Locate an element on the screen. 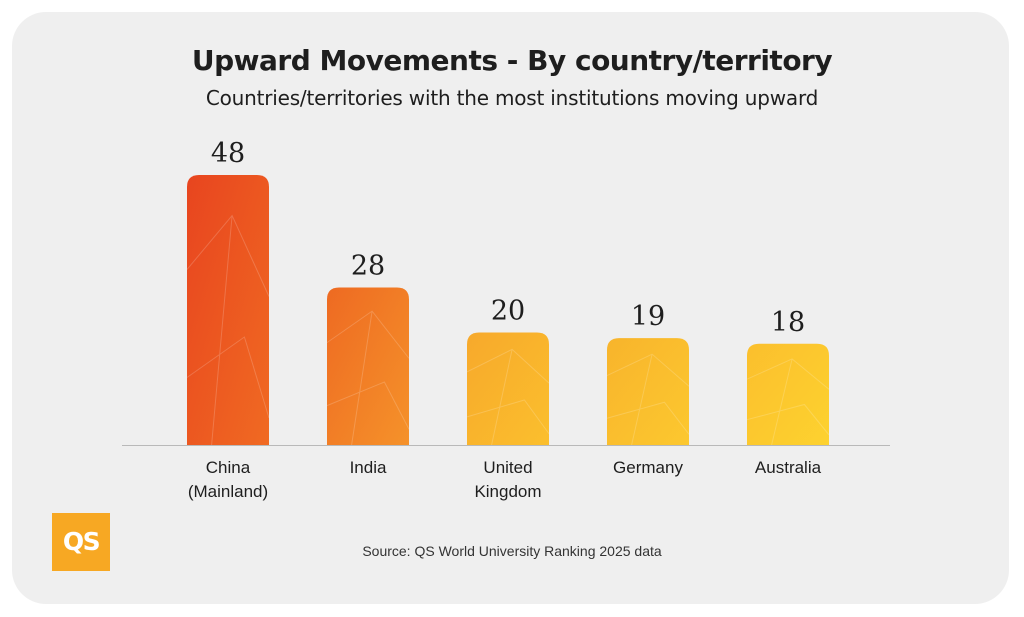 The width and height of the screenshot is (1024, 617). data-label-2: 20 is located at coordinates (508, 311).